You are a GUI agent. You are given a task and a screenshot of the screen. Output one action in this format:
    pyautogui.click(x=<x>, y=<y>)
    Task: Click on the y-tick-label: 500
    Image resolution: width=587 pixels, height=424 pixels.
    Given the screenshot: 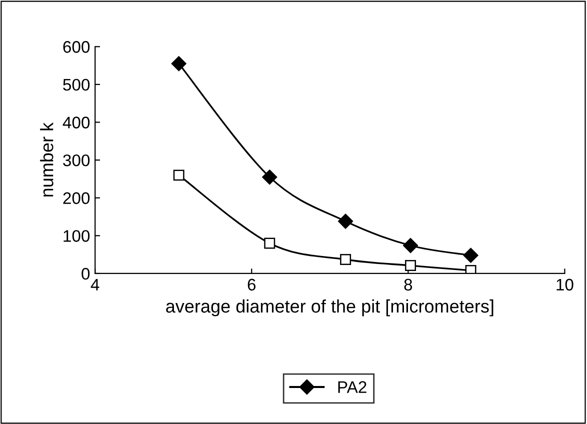 What is the action you would take?
    pyautogui.click(x=76, y=84)
    